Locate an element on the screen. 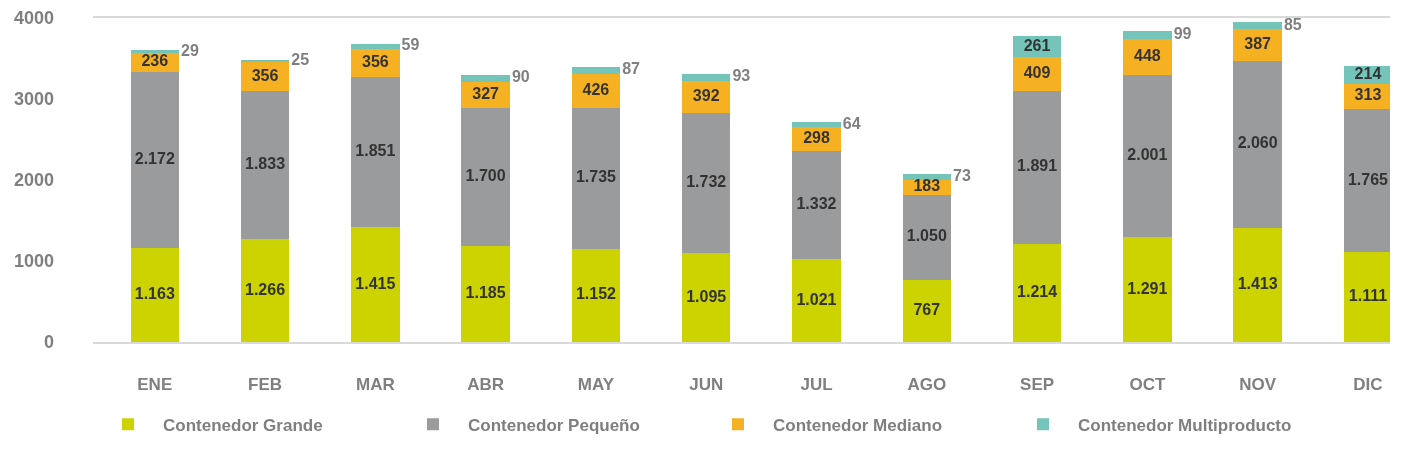  y-tick-label: 3000 is located at coordinates (33, 99).